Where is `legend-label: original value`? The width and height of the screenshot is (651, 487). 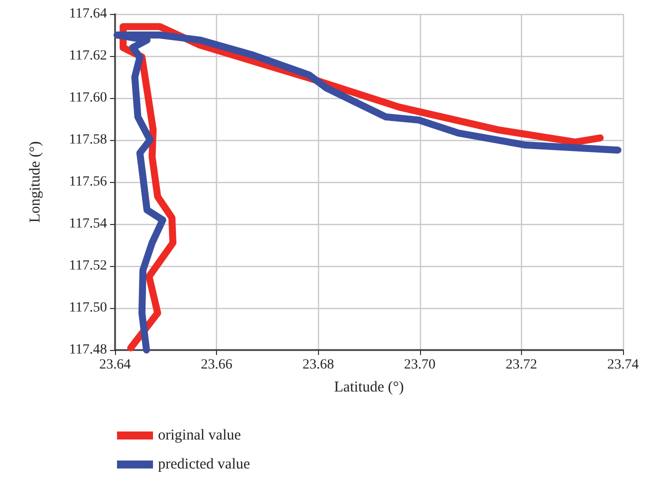 legend-label: original value is located at coordinates (200, 436).